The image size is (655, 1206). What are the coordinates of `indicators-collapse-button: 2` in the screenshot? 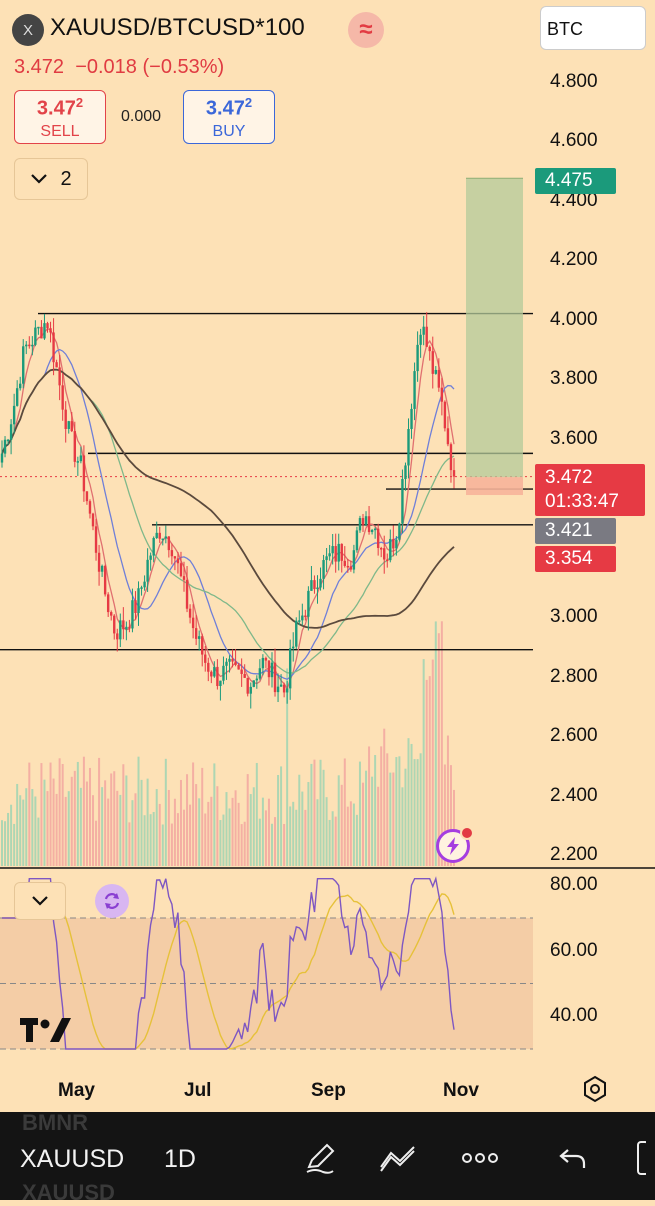 It's located at (51, 179).